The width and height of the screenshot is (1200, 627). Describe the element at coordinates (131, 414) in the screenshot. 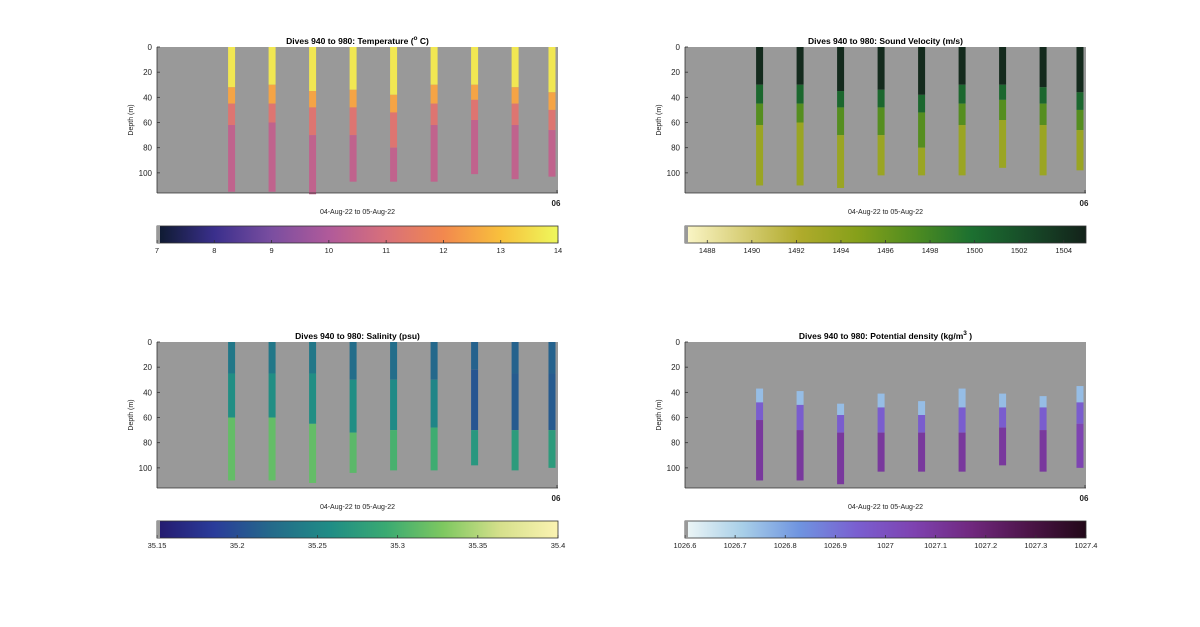

I see `y-axis-label: Depth (m)` at that location.